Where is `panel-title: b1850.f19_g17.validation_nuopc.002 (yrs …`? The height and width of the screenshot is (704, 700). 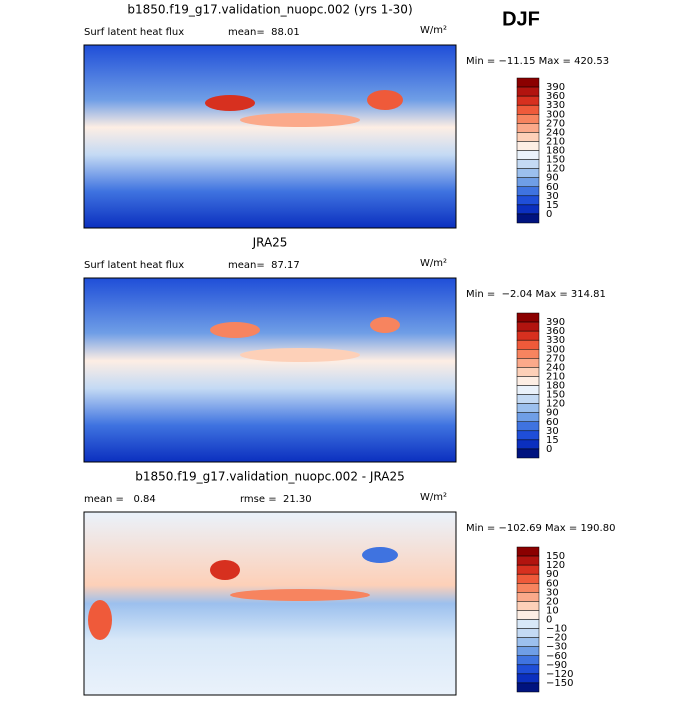 panel-title: b1850.f19_g17.validation_nuopc.002 (yrs … is located at coordinates (269, 10).